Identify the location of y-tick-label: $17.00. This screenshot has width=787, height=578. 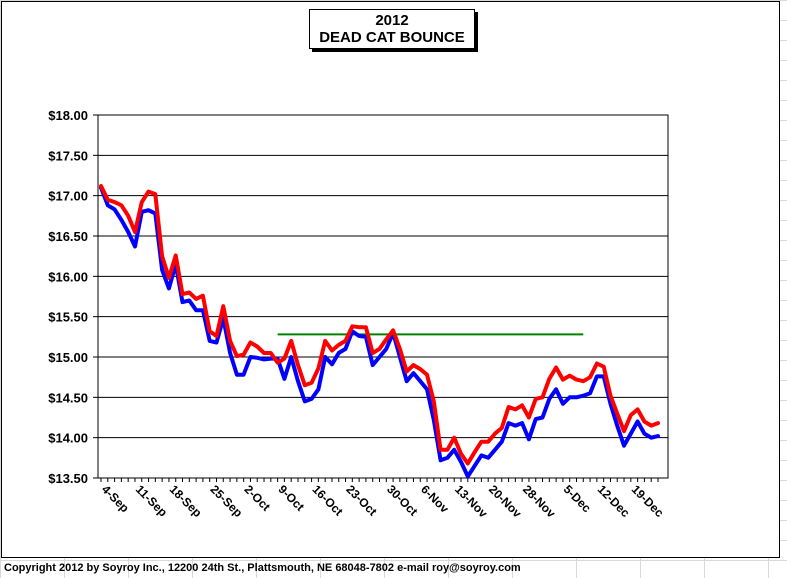
(68, 196).